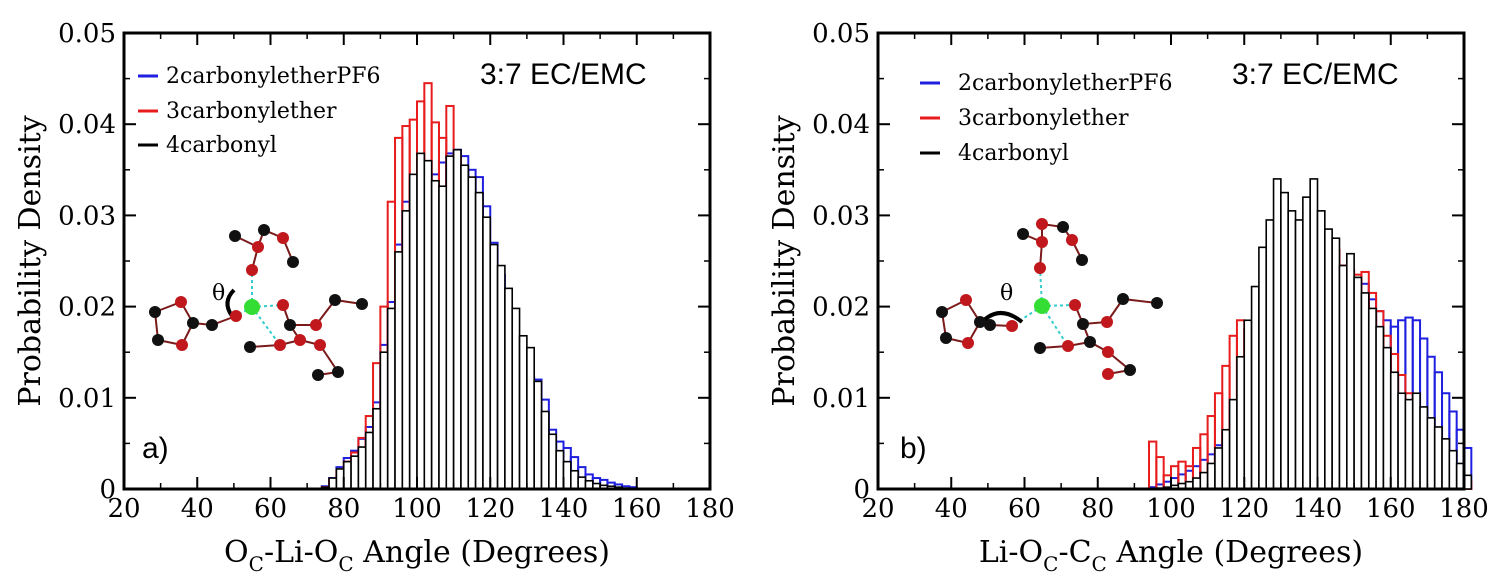 The image size is (1498, 585). I want to click on legend-label-red-b: 3carbonylether, so click(1043, 118).